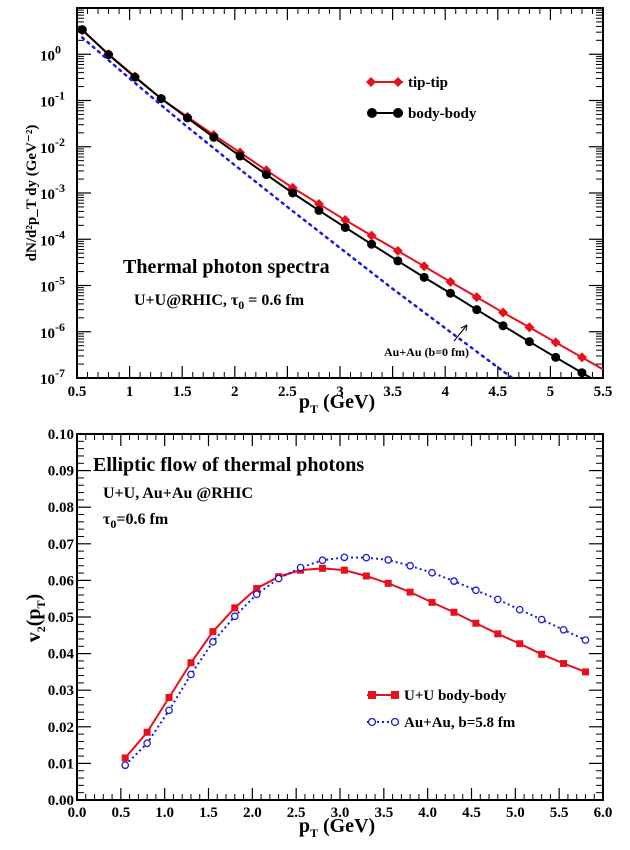 The height and width of the screenshot is (850, 630). I want to click on spectra-title: Thermal photon spectra, so click(226, 267).